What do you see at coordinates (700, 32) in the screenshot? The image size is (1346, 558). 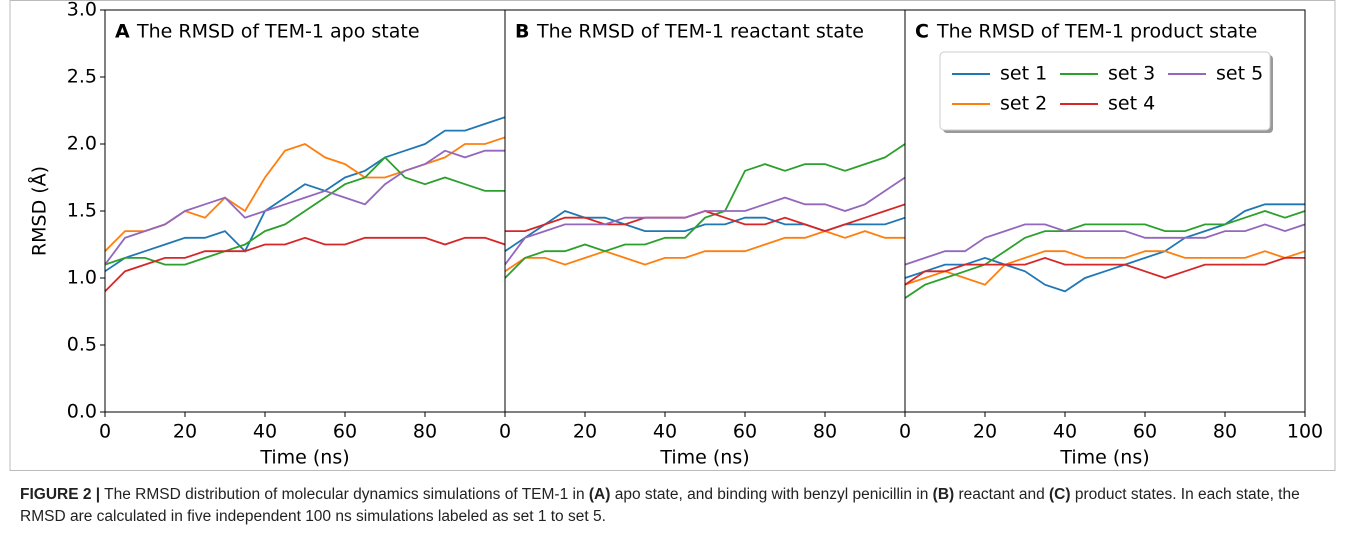 I see `panel-title: The RMSD of TEM-1 reactant state` at bounding box center [700, 32].